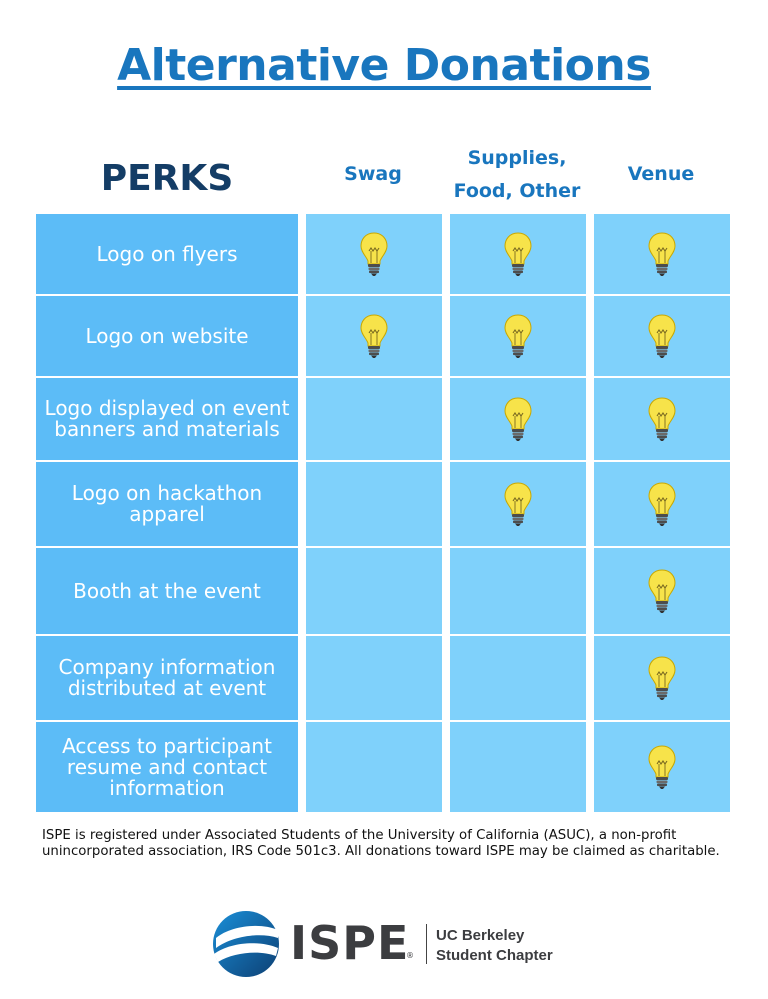 The height and width of the screenshot is (999, 768). What do you see at coordinates (426, 944) in the screenshot?
I see `logo-divider` at bounding box center [426, 944].